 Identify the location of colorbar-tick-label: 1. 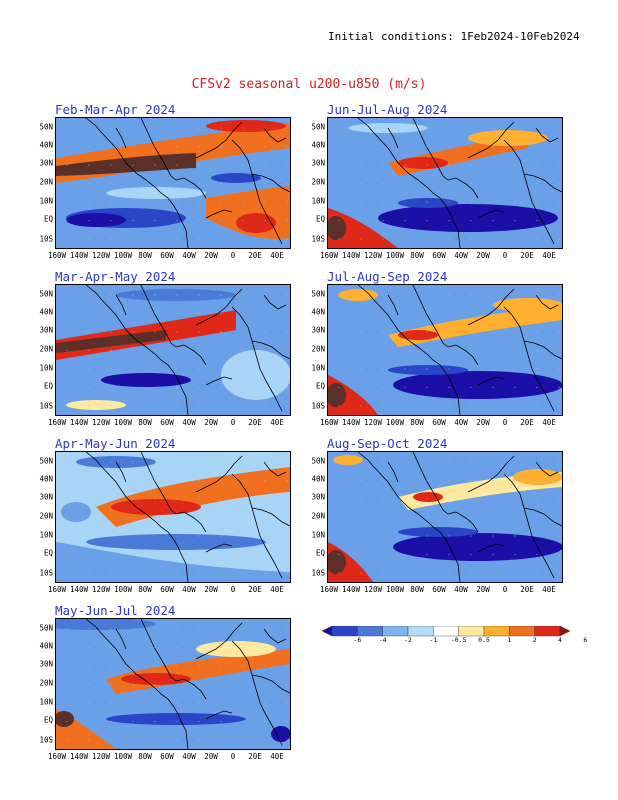
(509, 640).